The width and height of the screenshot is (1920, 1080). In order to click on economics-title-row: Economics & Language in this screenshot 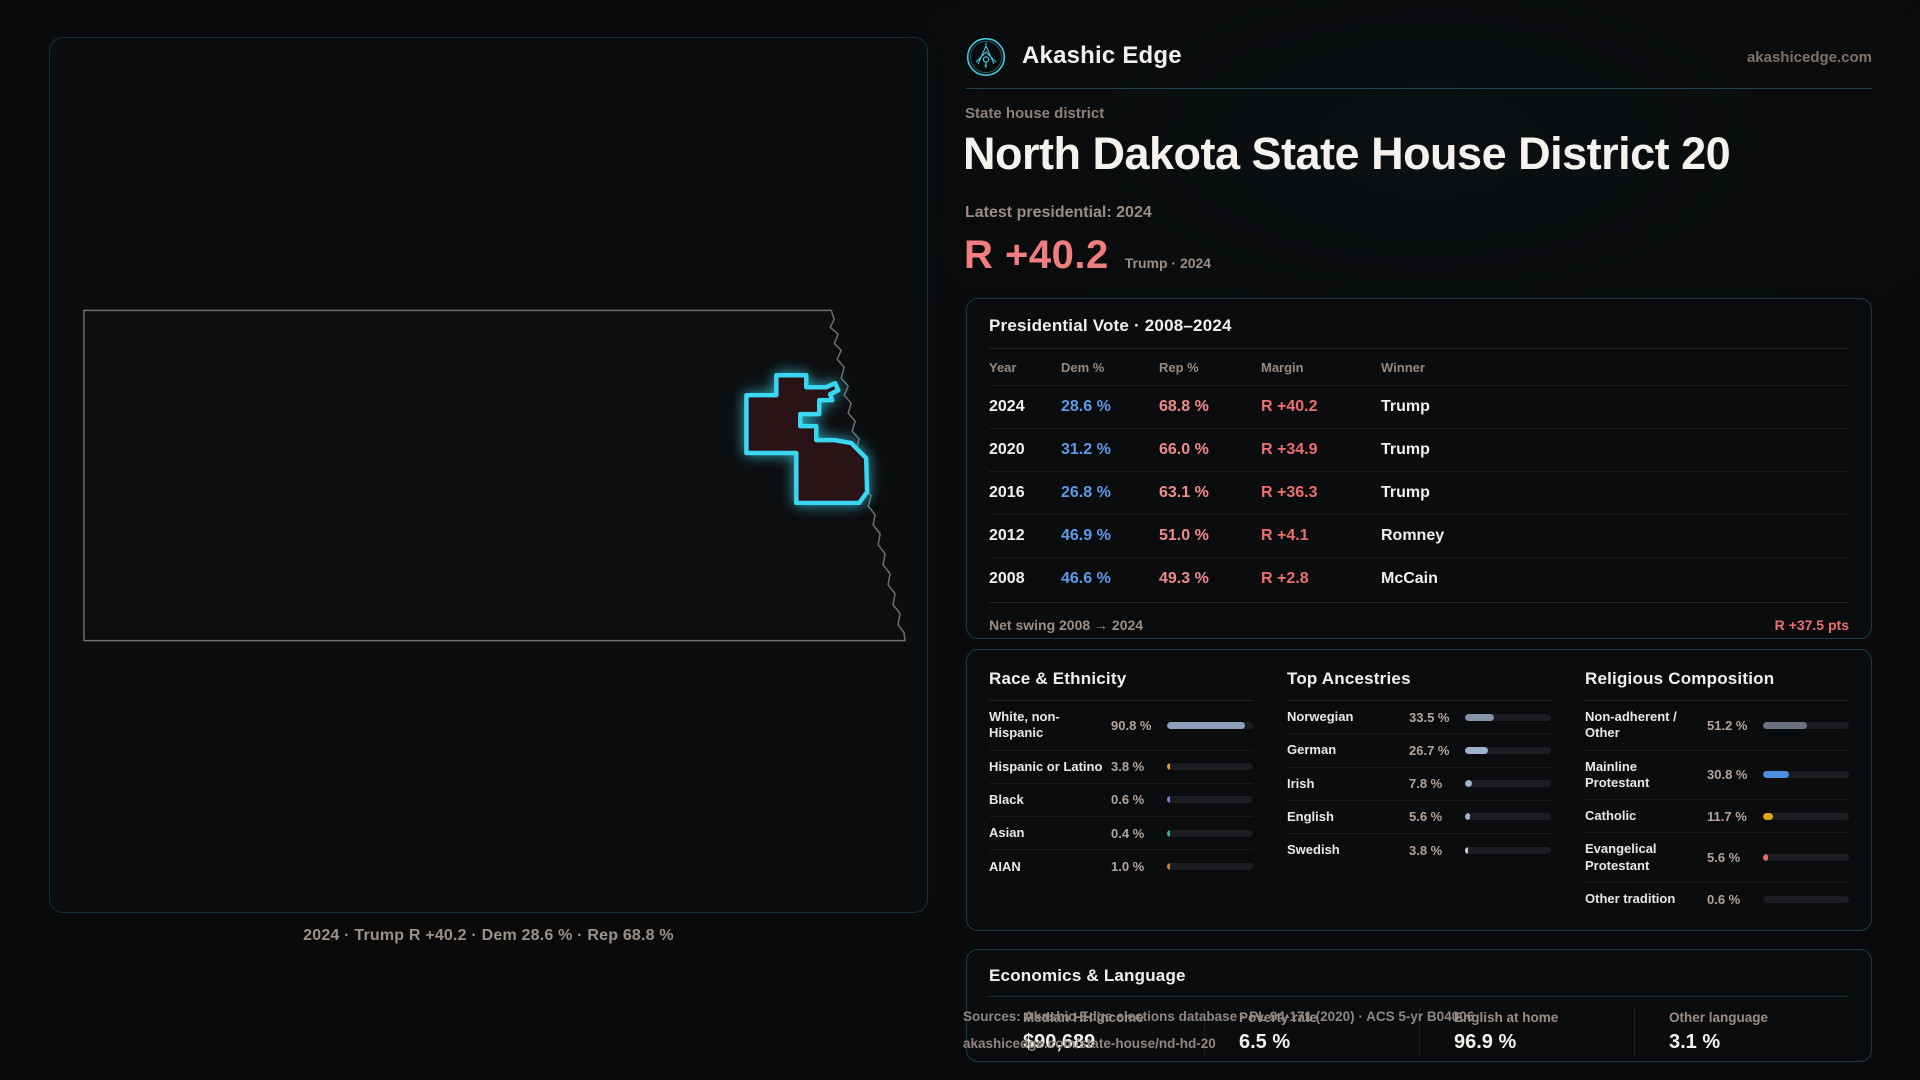, I will do `click(1419, 981)`.